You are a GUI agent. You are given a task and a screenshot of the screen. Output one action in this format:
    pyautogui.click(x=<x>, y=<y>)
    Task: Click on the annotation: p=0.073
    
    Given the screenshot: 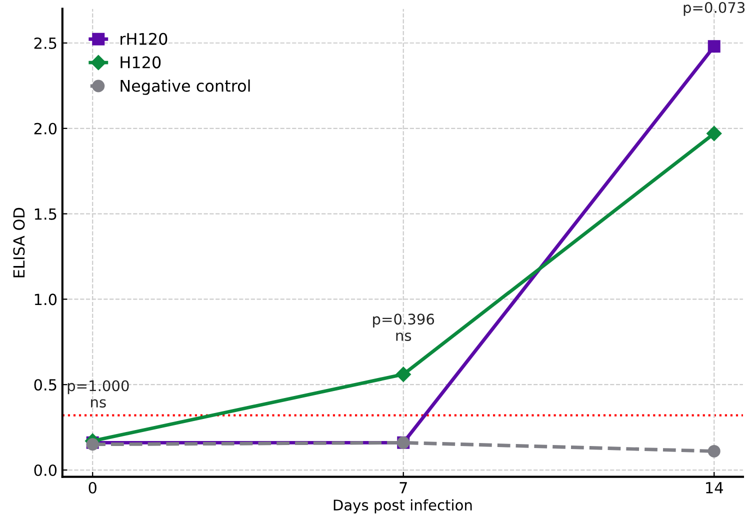 What is the action you would take?
    pyautogui.click(x=714, y=9)
    